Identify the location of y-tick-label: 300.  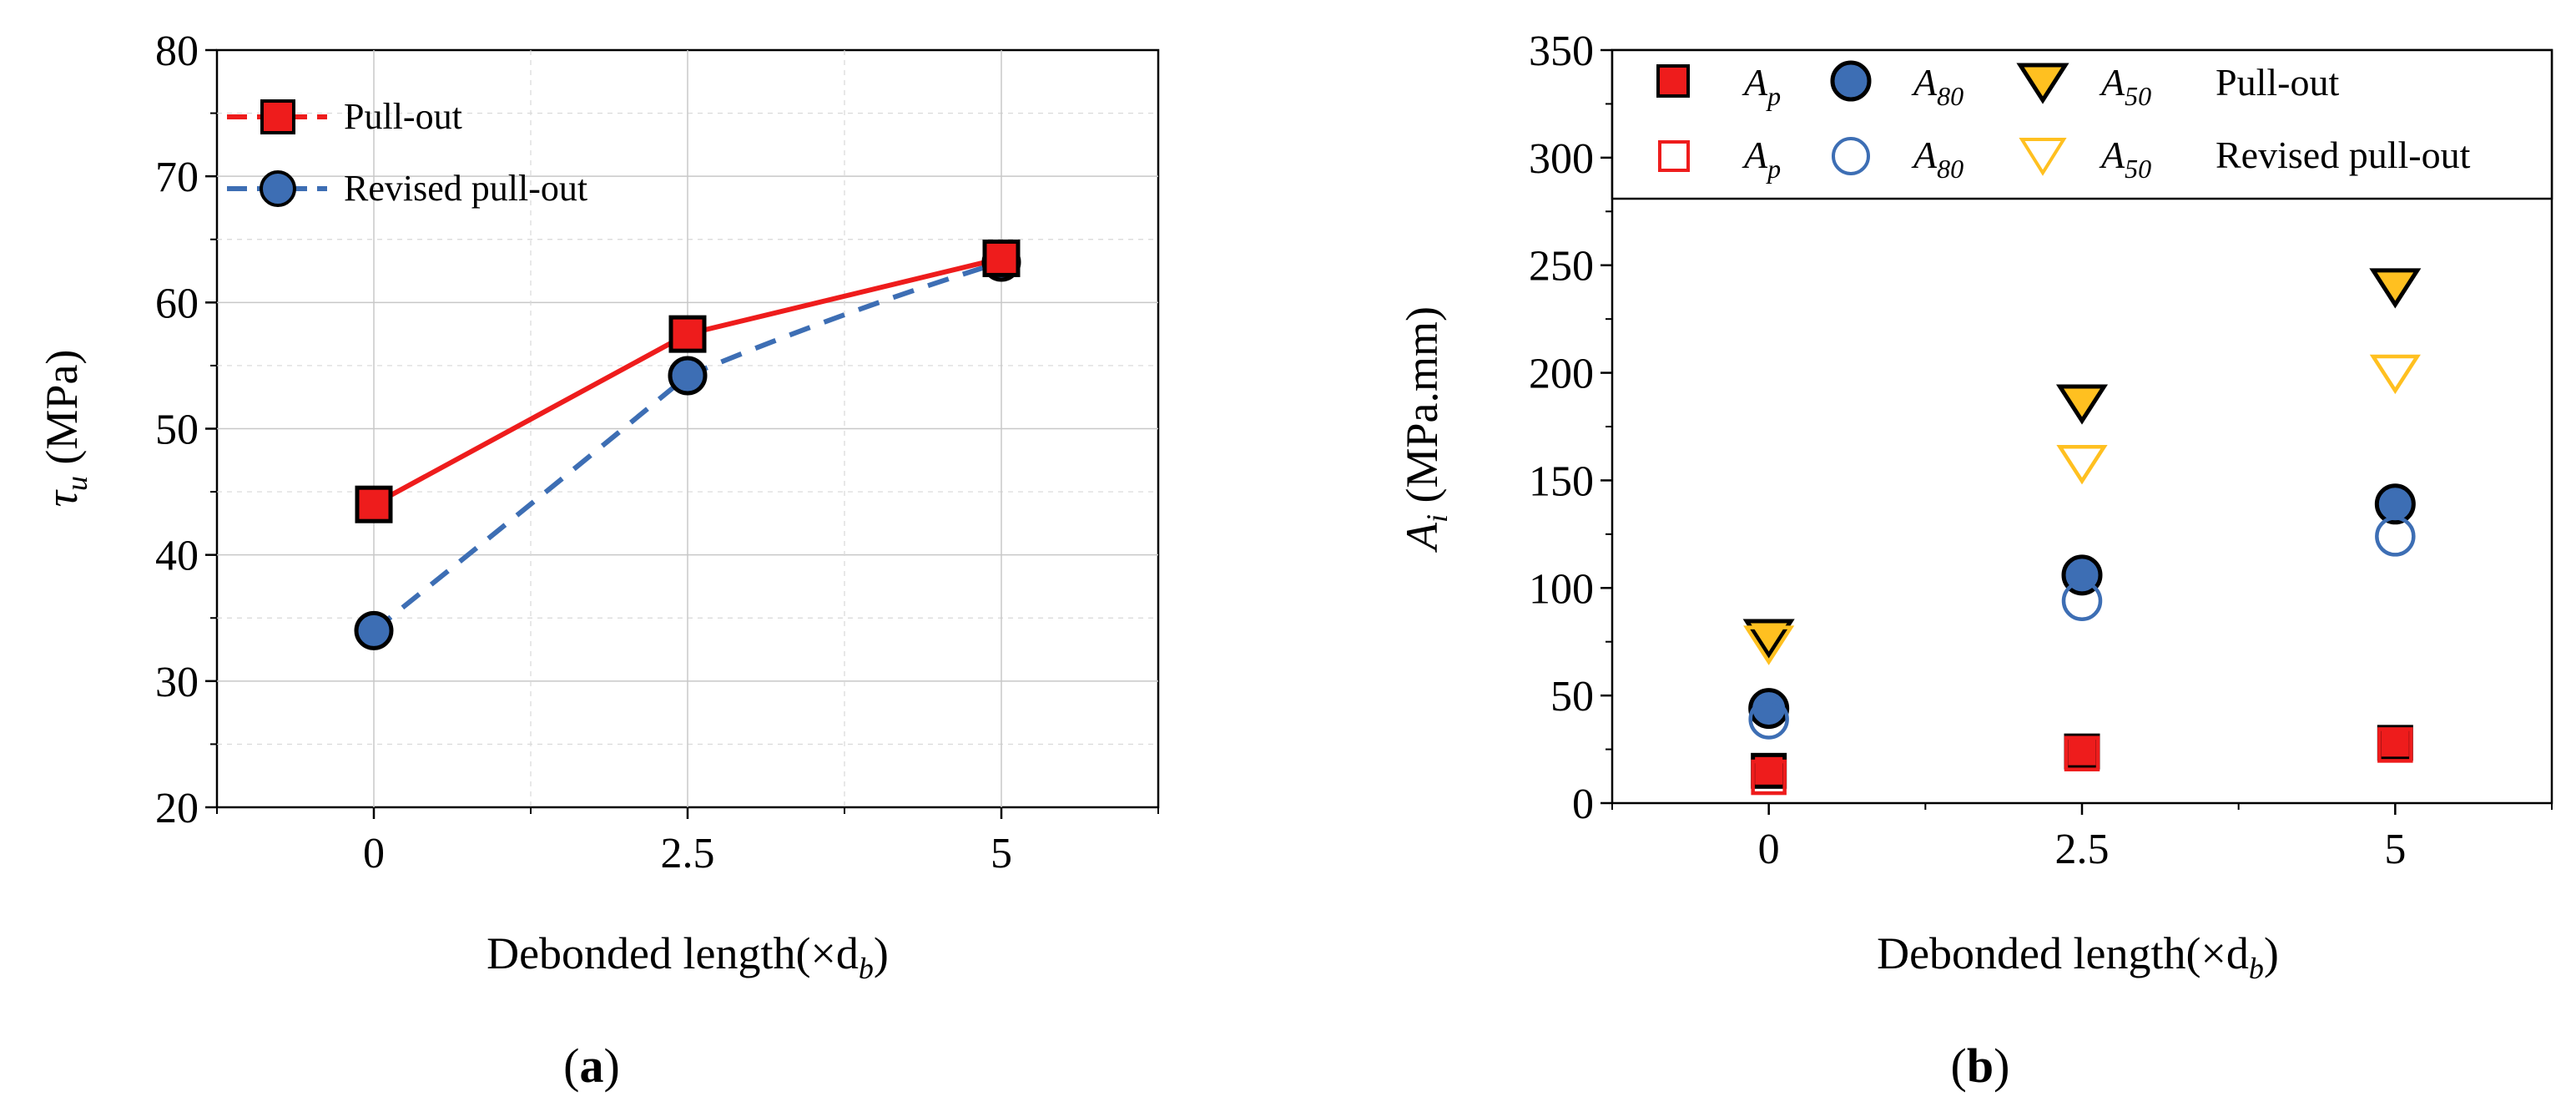
(1561, 159).